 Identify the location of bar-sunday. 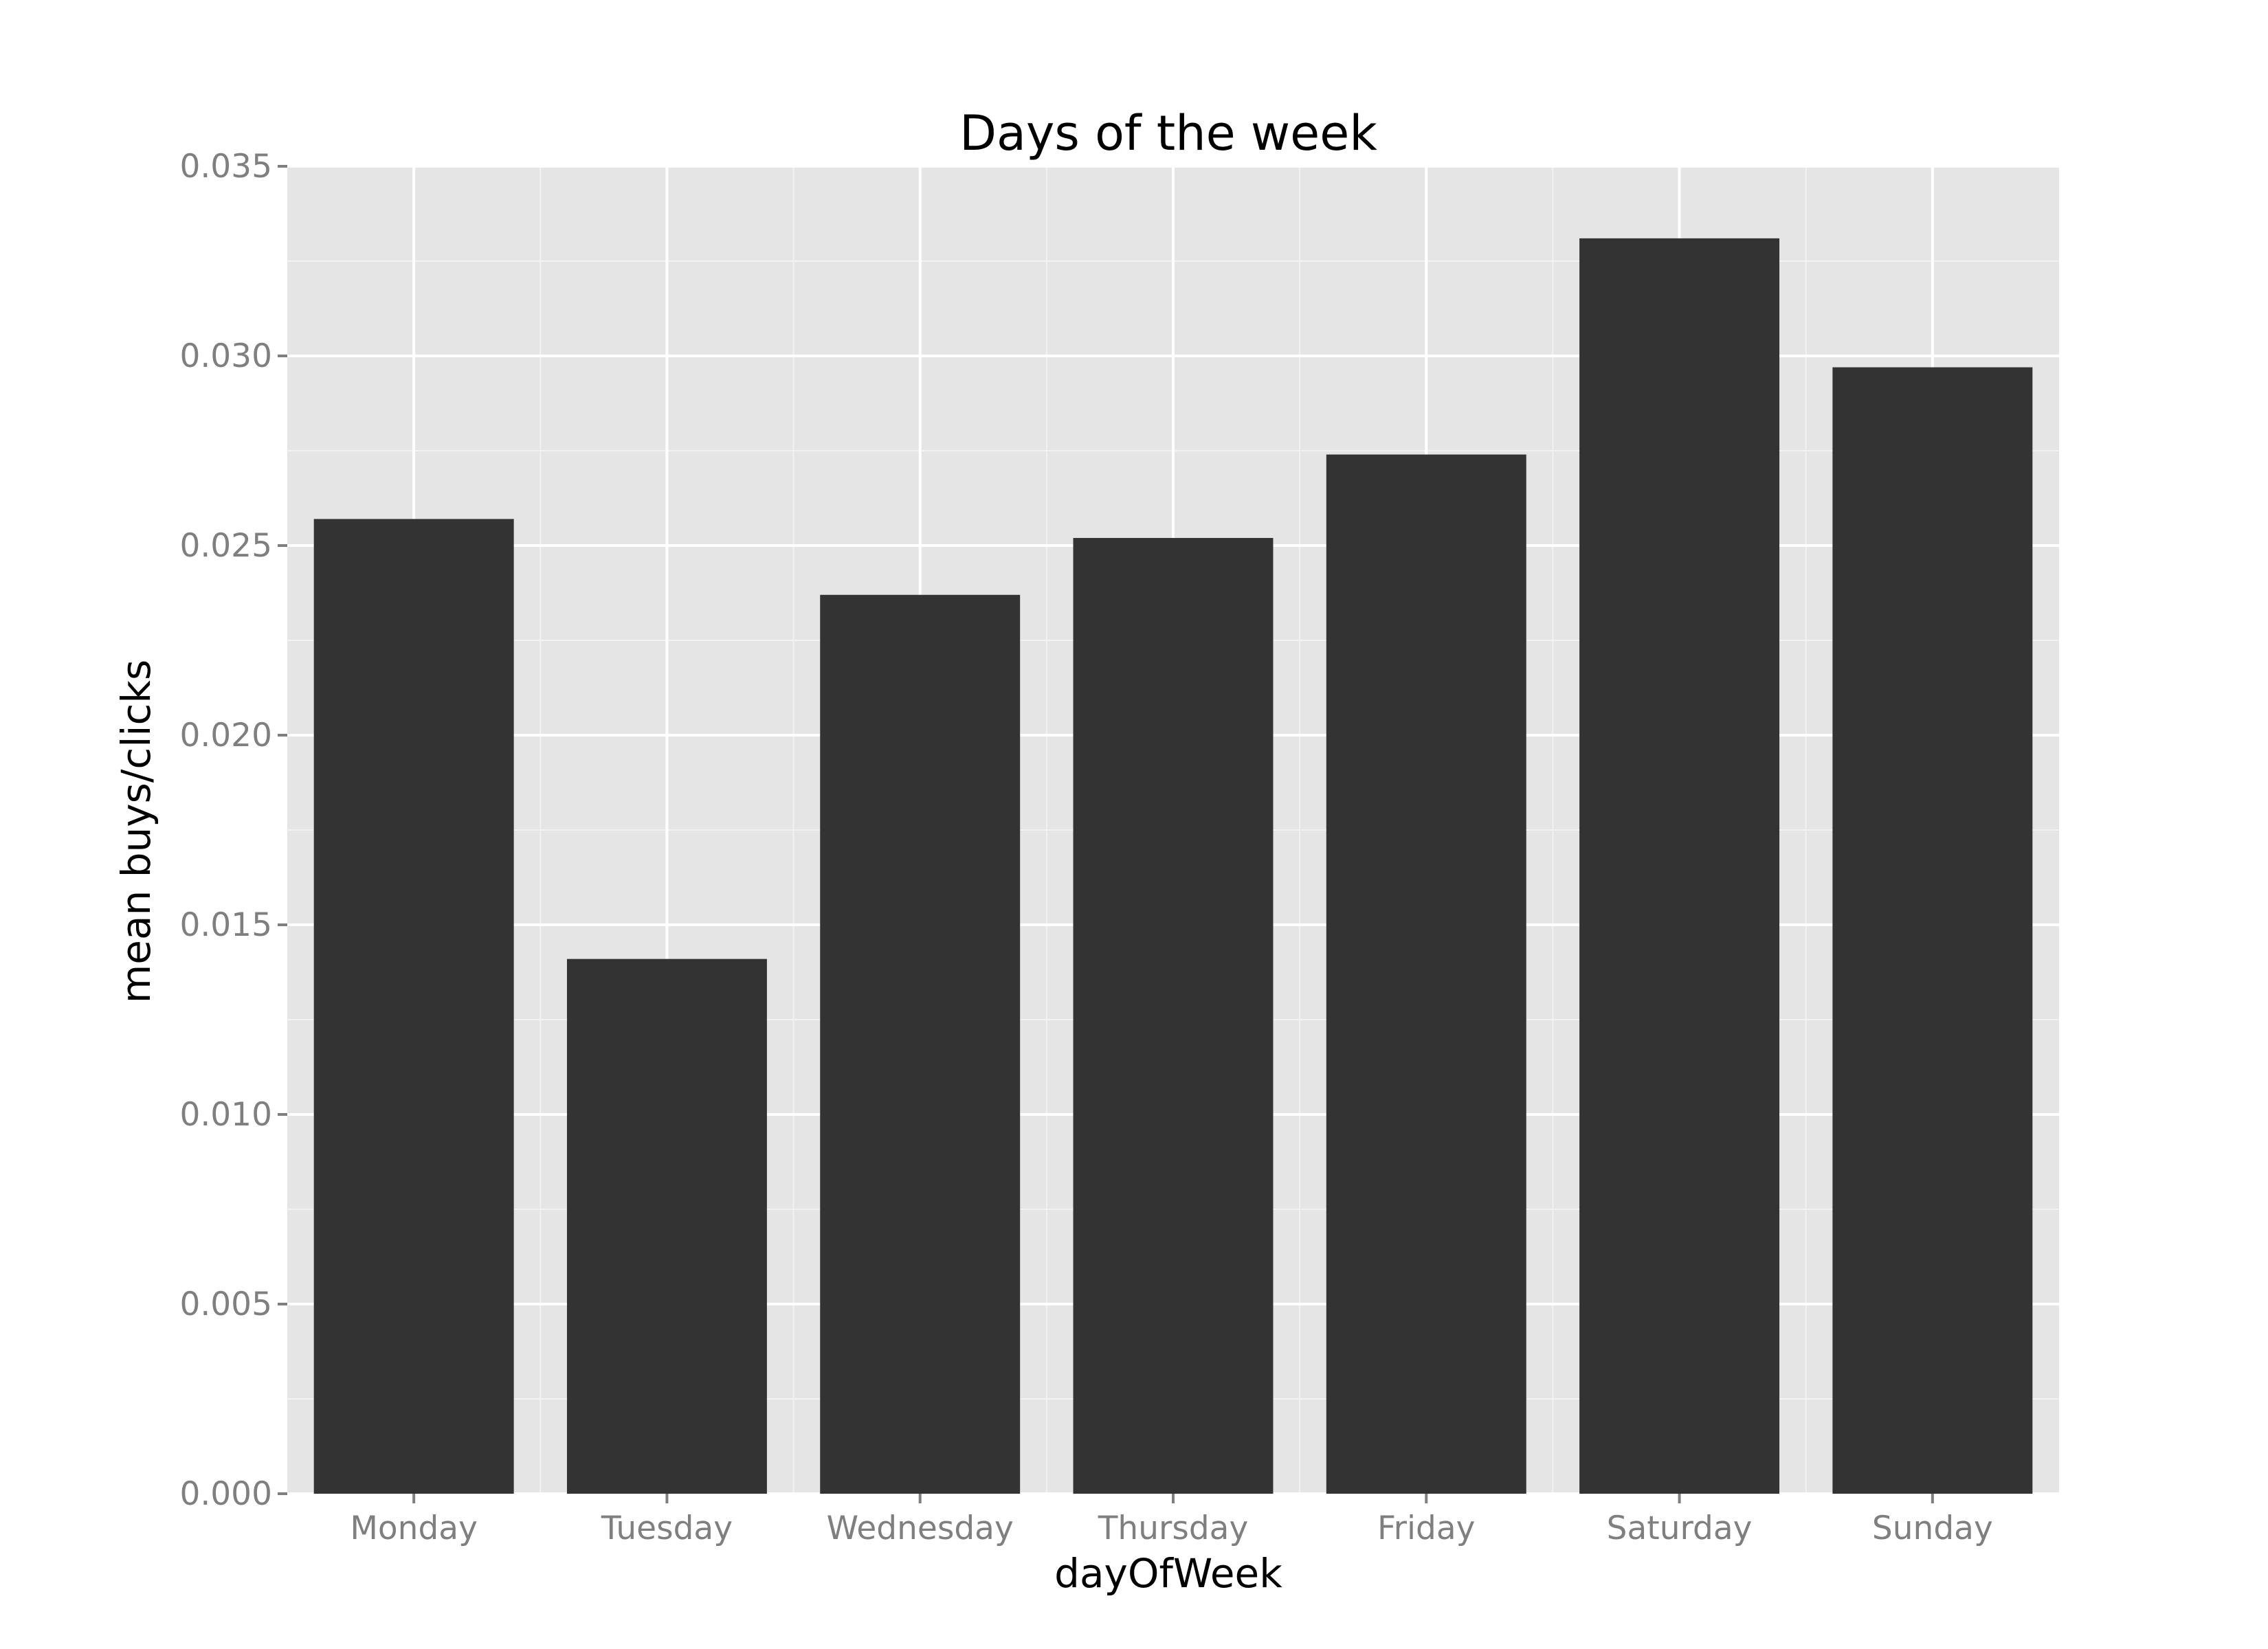
(1932, 930).